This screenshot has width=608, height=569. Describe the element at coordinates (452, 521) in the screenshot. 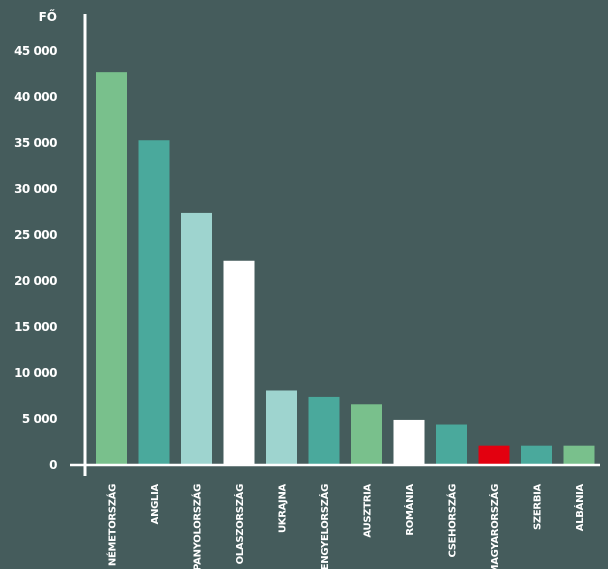

I see `category-label: CSEHORSZÁG` at that location.